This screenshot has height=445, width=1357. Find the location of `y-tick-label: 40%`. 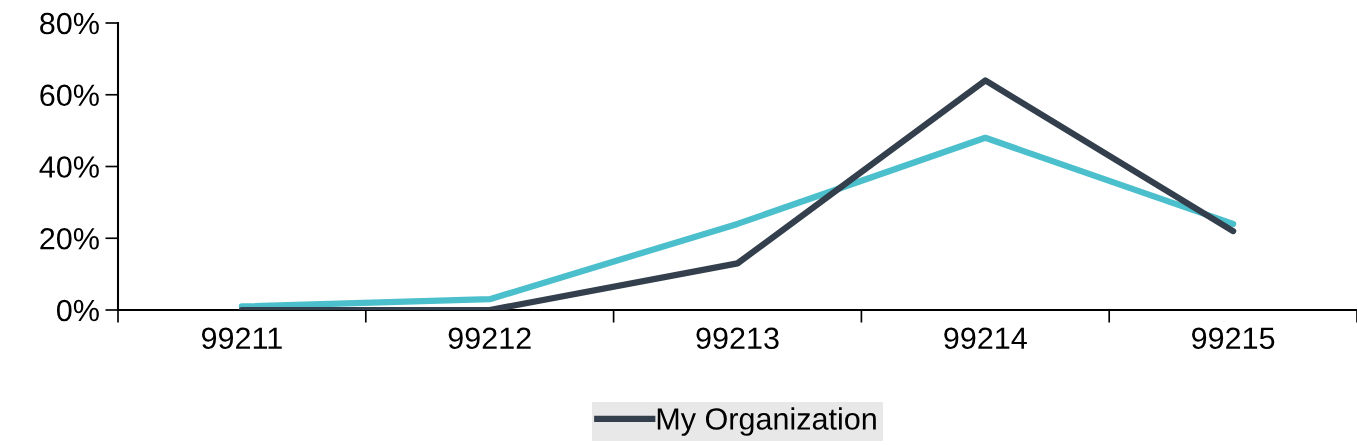

y-tick-label: 40% is located at coordinates (69, 167).